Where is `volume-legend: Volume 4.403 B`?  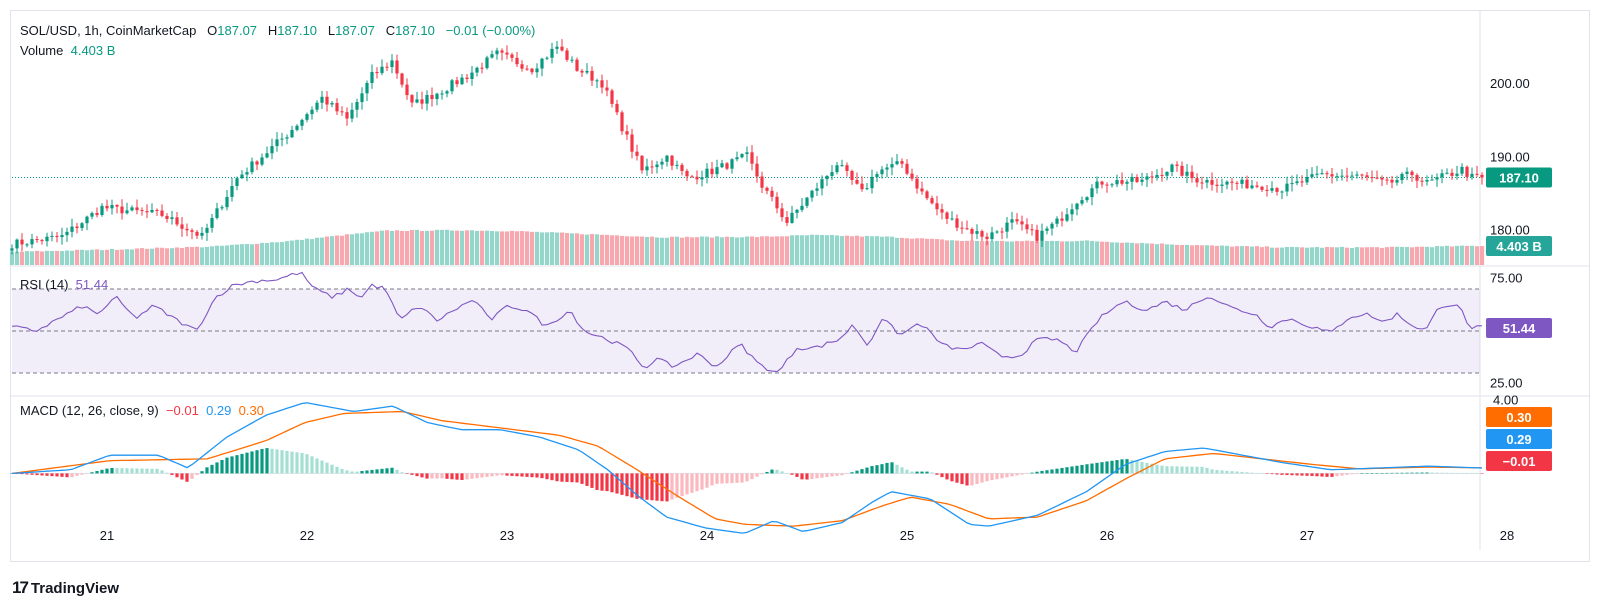
volume-legend: Volume 4.403 B is located at coordinates (67, 51).